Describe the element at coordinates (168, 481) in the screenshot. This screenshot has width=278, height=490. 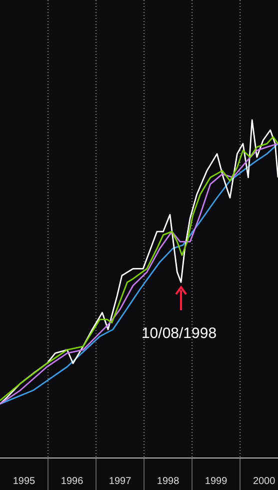
I see `x-tick-label: 1998` at that location.